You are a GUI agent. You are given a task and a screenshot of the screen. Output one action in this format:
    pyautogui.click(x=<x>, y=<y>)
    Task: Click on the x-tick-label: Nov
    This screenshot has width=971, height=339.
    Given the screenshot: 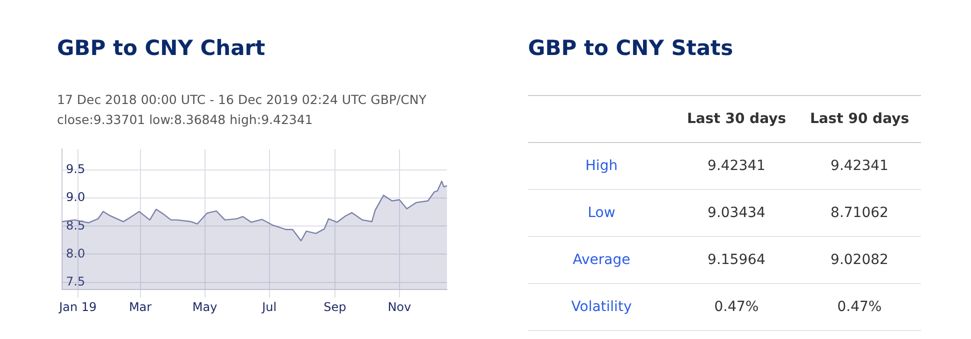 What is the action you would take?
    pyautogui.click(x=400, y=307)
    